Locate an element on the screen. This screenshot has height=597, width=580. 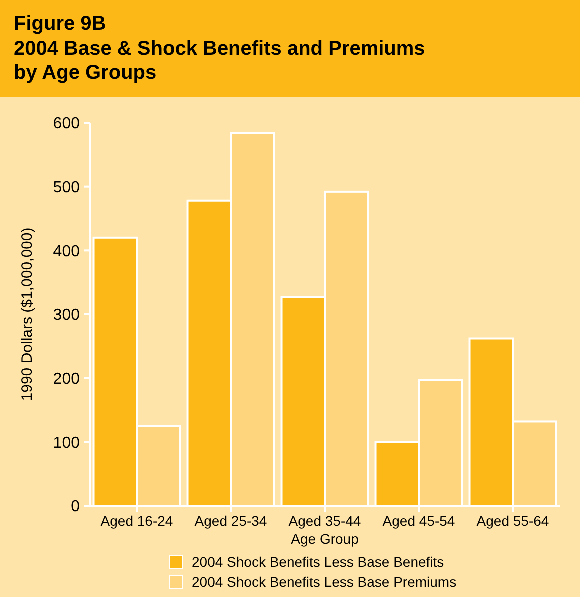
y-tick-label: 600 is located at coordinates (66, 124).